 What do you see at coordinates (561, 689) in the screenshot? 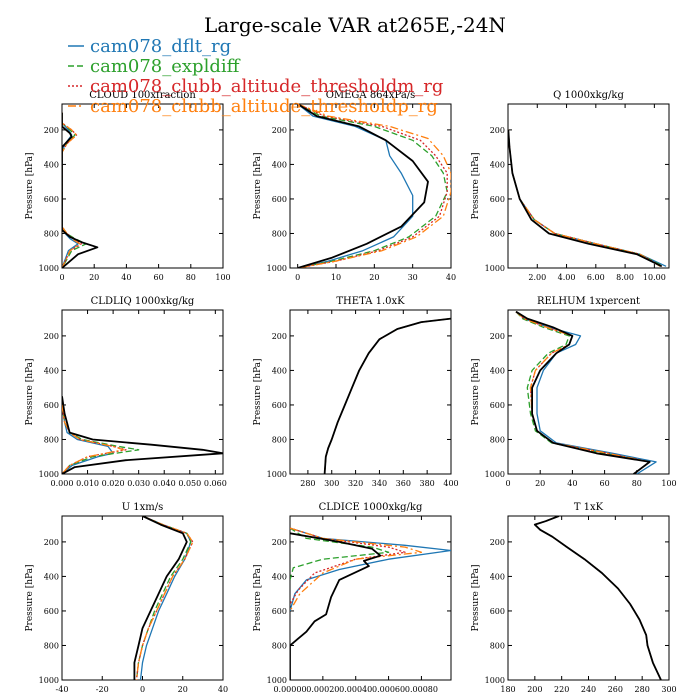
I see `x-tick-label: 220` at bounding box center [561, 689].